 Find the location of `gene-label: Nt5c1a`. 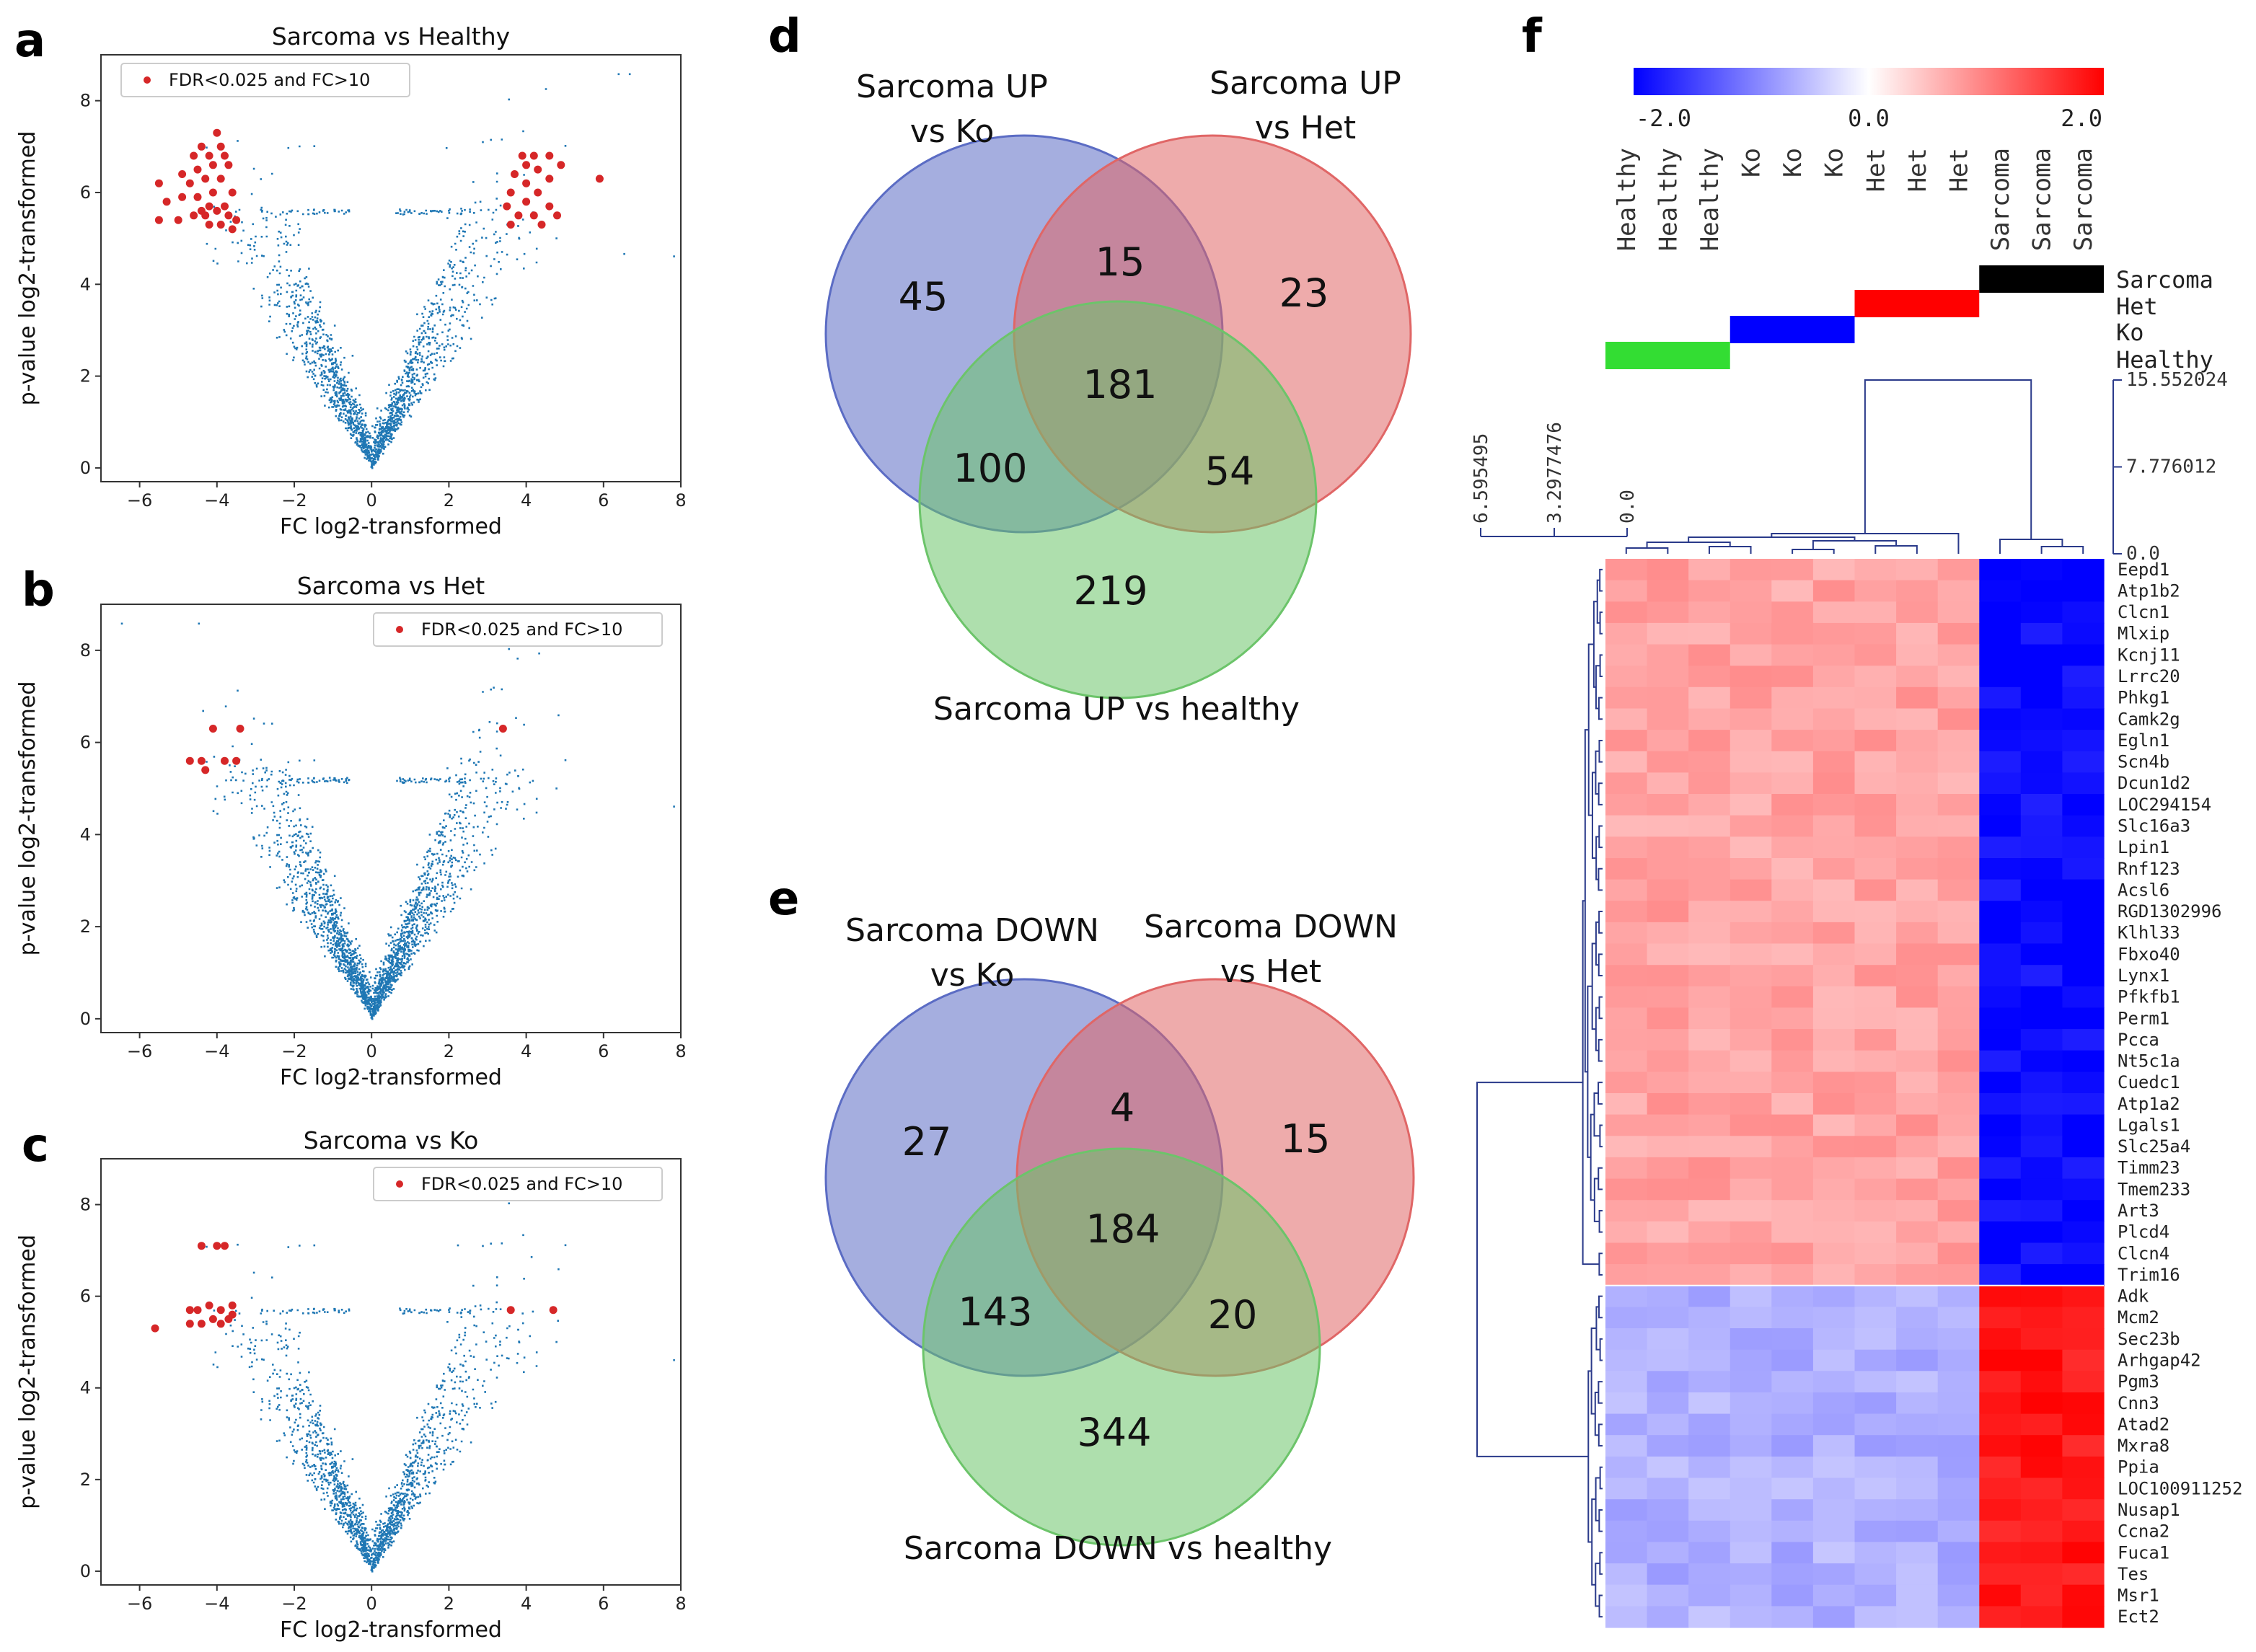

gene-label: Nt5c1a is located at coordinates (2149, 1061).